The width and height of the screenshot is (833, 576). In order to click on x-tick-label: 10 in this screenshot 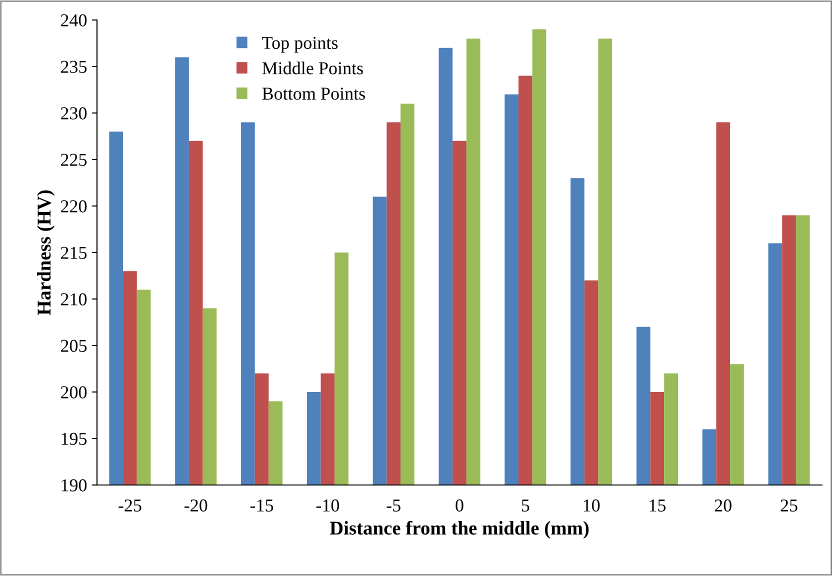, I will do `click(592, 505)`.